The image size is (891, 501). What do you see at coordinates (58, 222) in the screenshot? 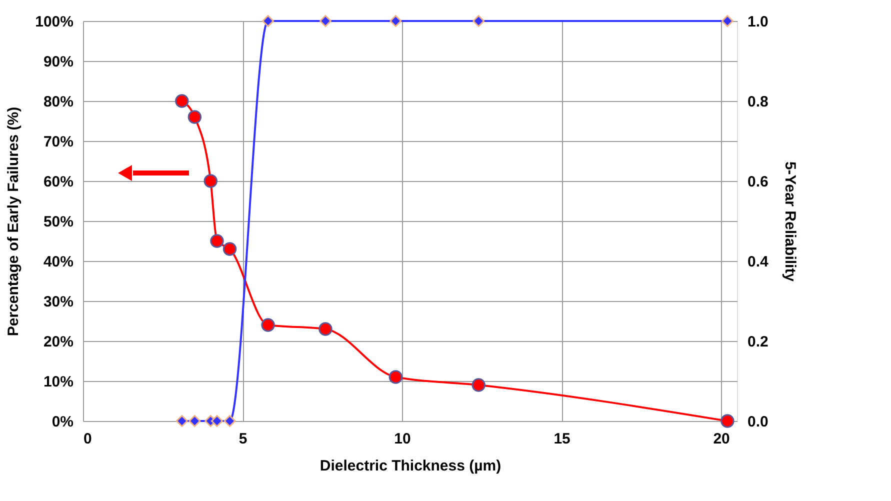
I see `y-tick-label: 50%` at bounding box center [58, 222].